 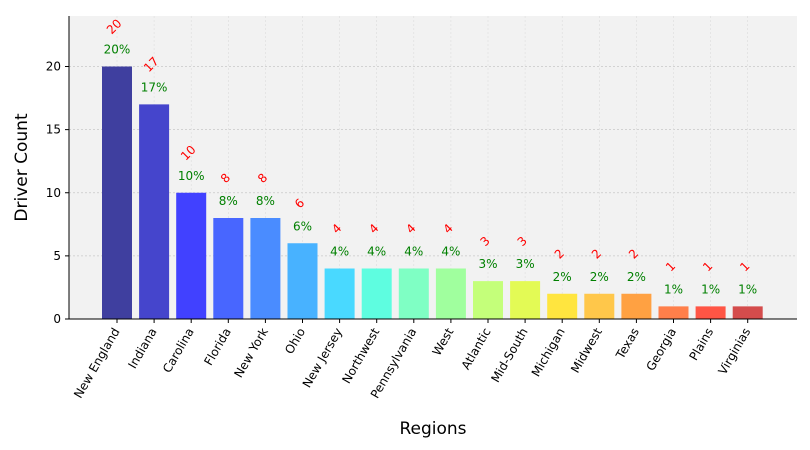 I want to click on x-axis-title: Regions, so click(x=432, y=429).